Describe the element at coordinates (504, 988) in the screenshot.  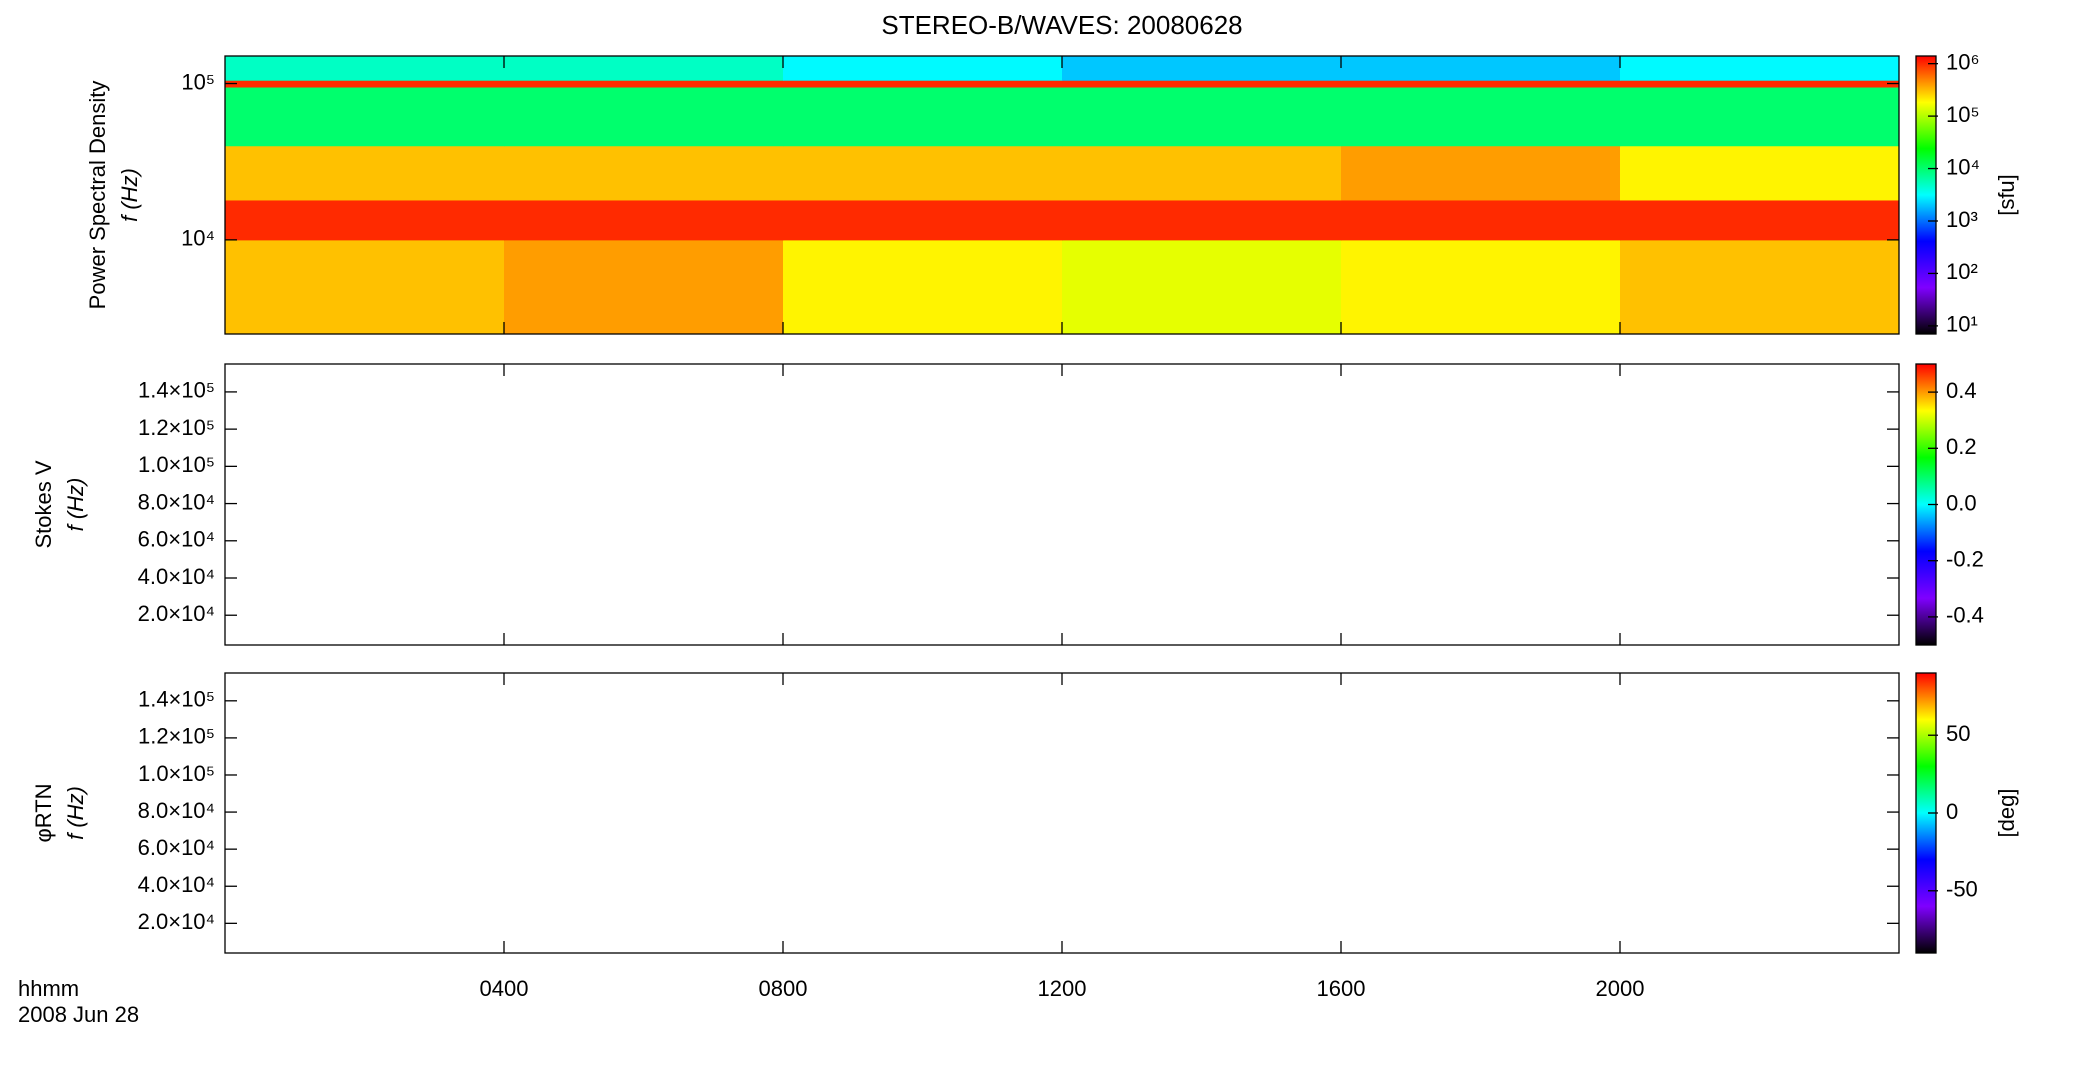
I see `x-tick-label: 0400` at that location.